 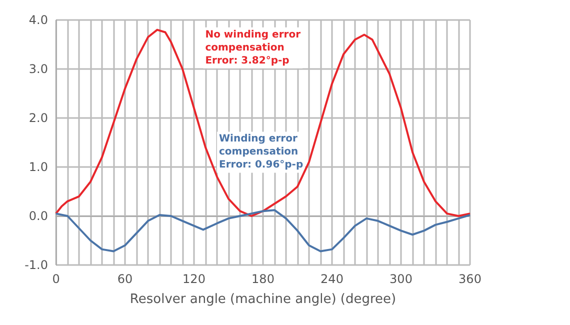 What do you see at coordinates (332, 279) in the screenshot?
I see `x-tick-label: 240` at bounding box center [332, 279].